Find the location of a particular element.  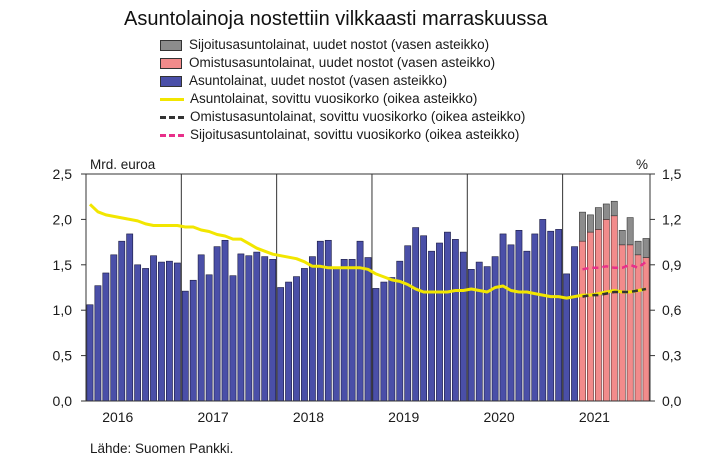

x-axis-year-label: 2018 is located at coordinates (308, 417).